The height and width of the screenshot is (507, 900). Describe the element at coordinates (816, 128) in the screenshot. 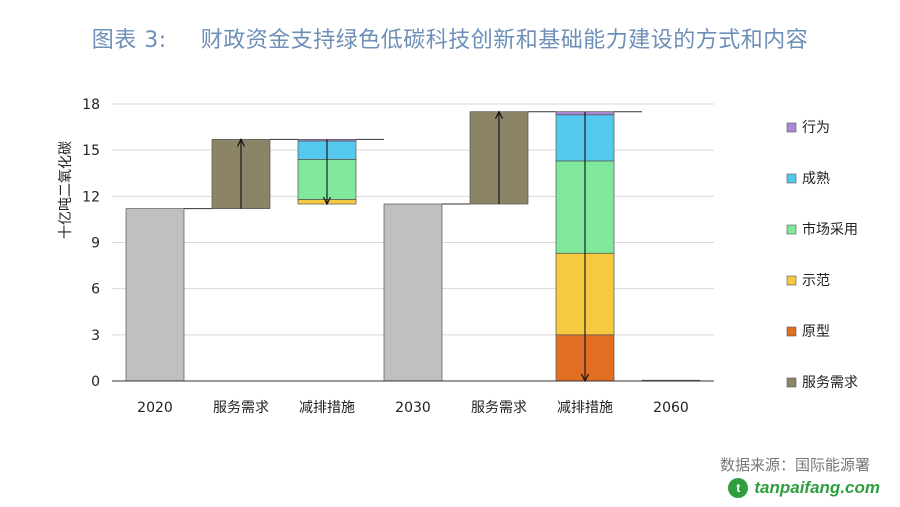

I see `legend-label: 行为` at that location.